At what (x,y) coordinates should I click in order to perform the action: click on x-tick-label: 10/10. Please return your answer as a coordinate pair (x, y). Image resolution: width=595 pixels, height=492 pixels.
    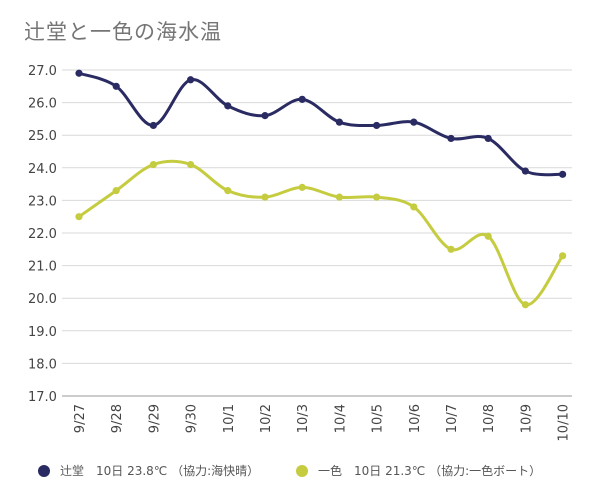
    Looking at the image, I should click on (564, 422).